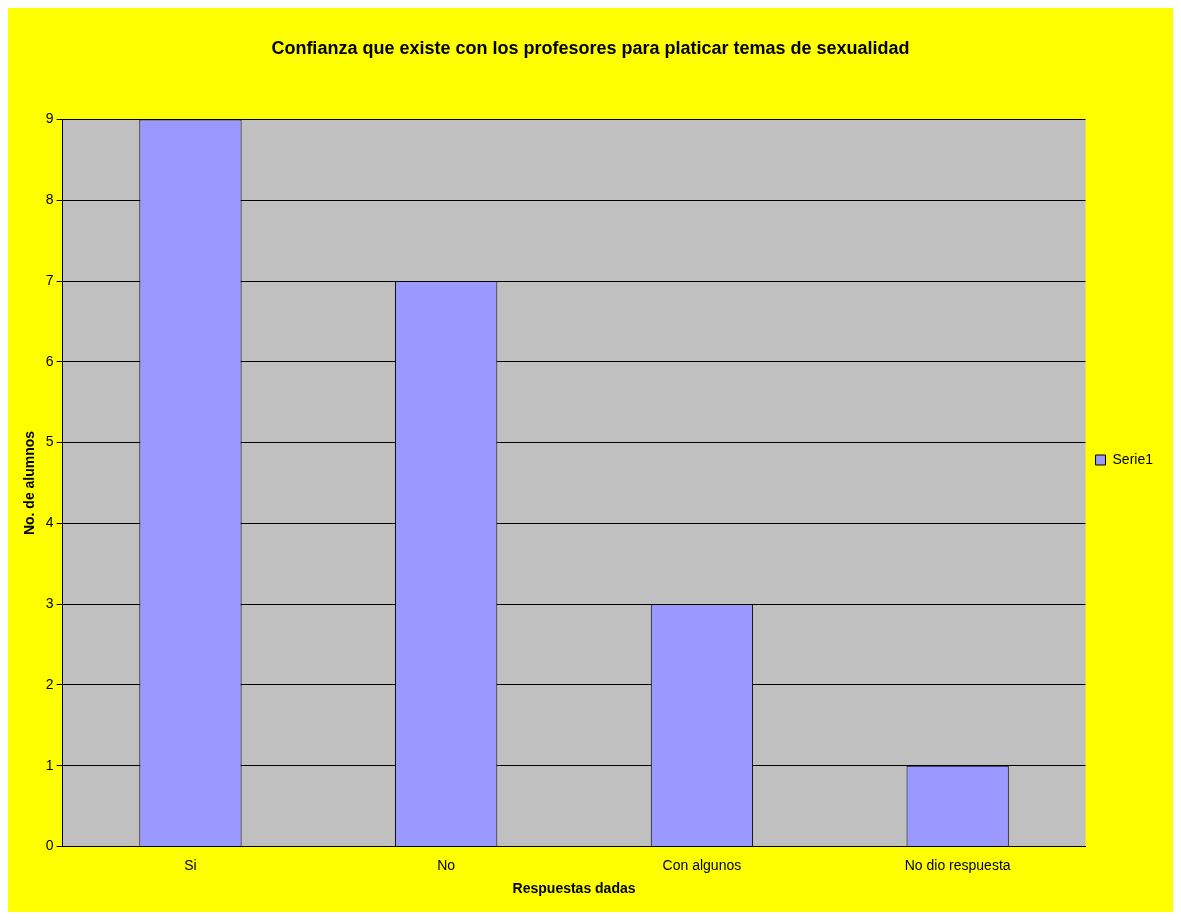 The width and height of the screenshot is (1181, 920). I want to click on x-tick-label: No, so click(446, 864).